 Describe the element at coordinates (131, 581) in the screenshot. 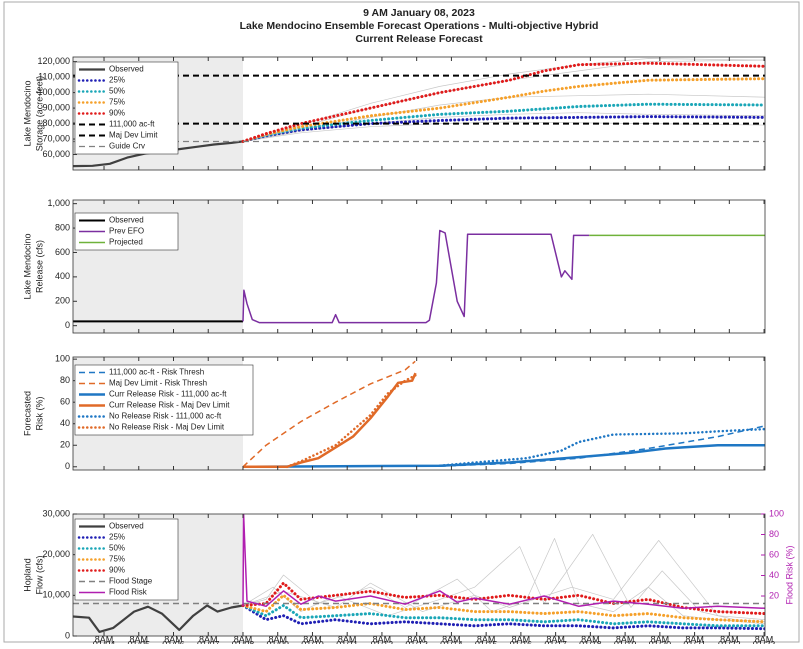

I see `legend-label: Flood Stage` at that location.